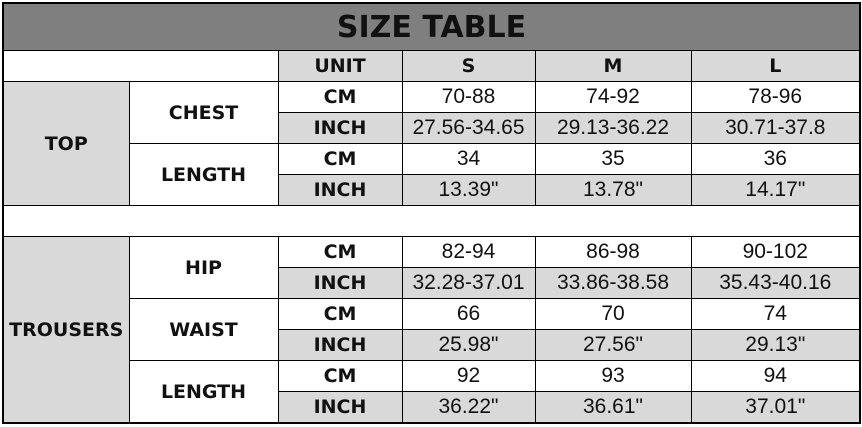 This screenshot has width=862, height=427. I want to click on measure-label: HIP, so click(203, 267).